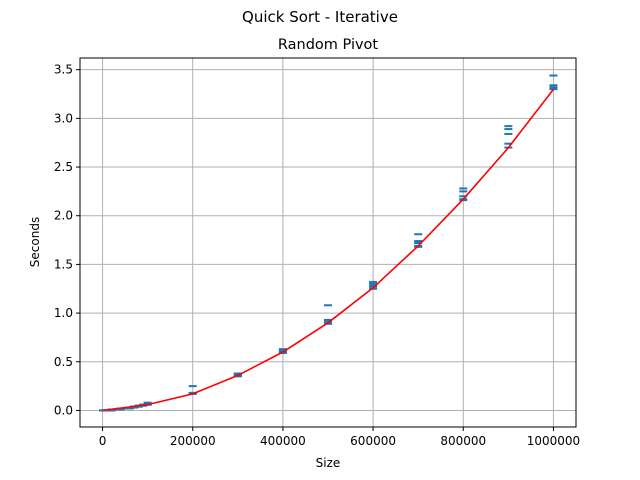 The width and height of the screenshot is (640, 480). What do you see at coordinates (63, 216) in the screenshot?
I see `y-tick-label: 2.0` at bounding box center [63, 216].